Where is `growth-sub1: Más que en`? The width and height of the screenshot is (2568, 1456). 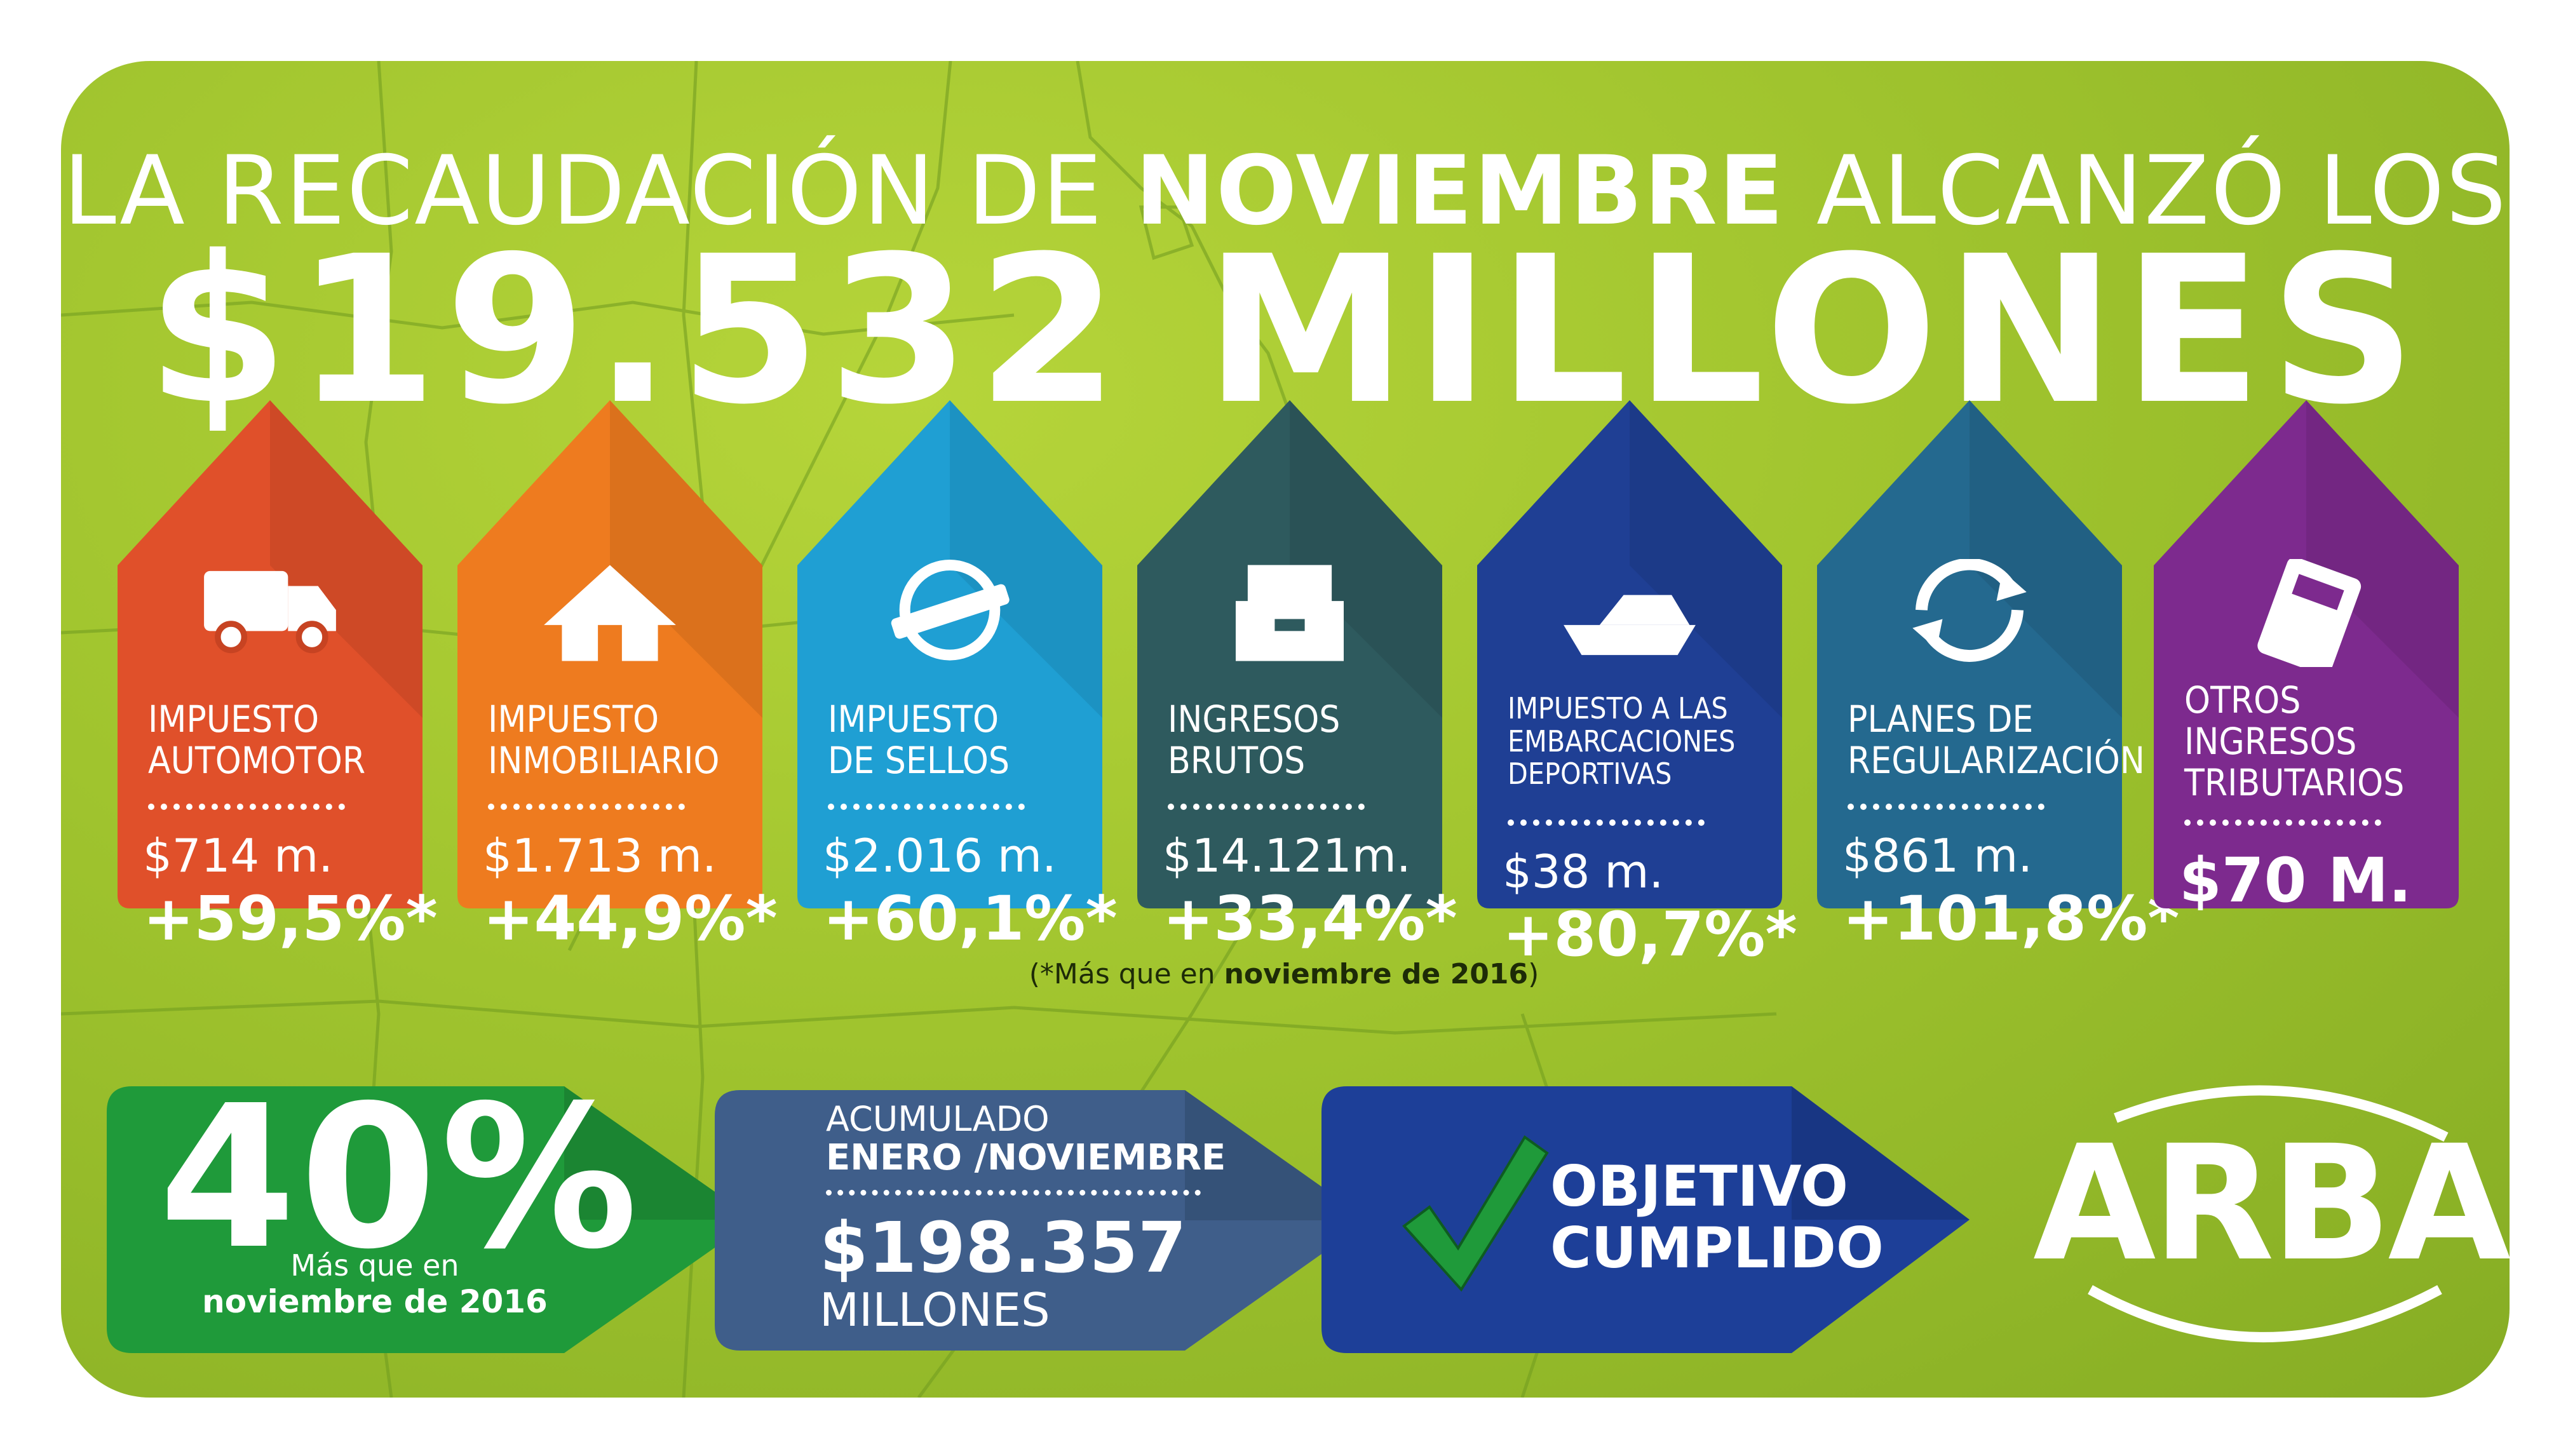 growth-sub1: Más que en is located at coordinates (374, 1265).